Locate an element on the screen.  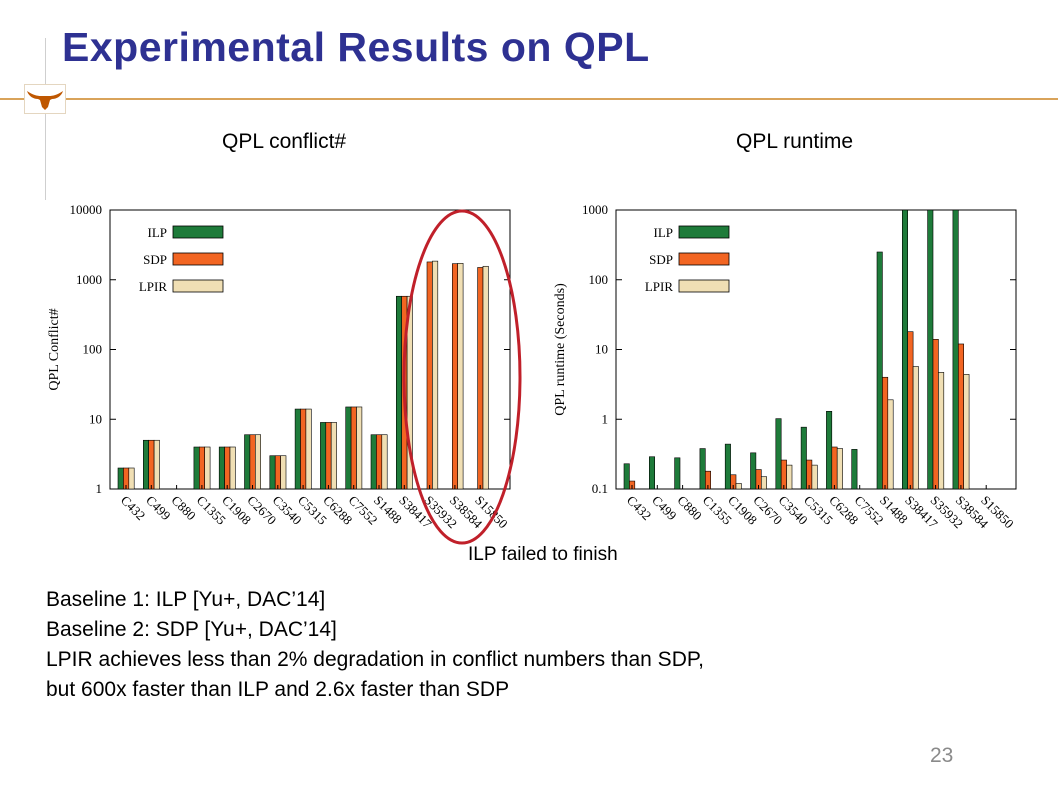
conflict-category-label: C499 is located at coordinates (158, 508).